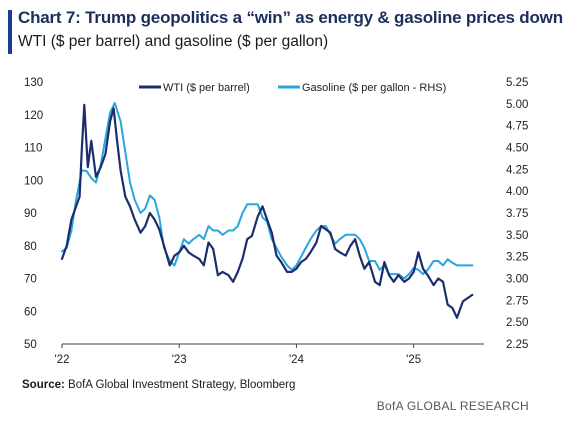 The image size is (575, 443). Describe the element at coordinates (413, 360) in the screenshot. I see `x-tick-label: '25` at that location.